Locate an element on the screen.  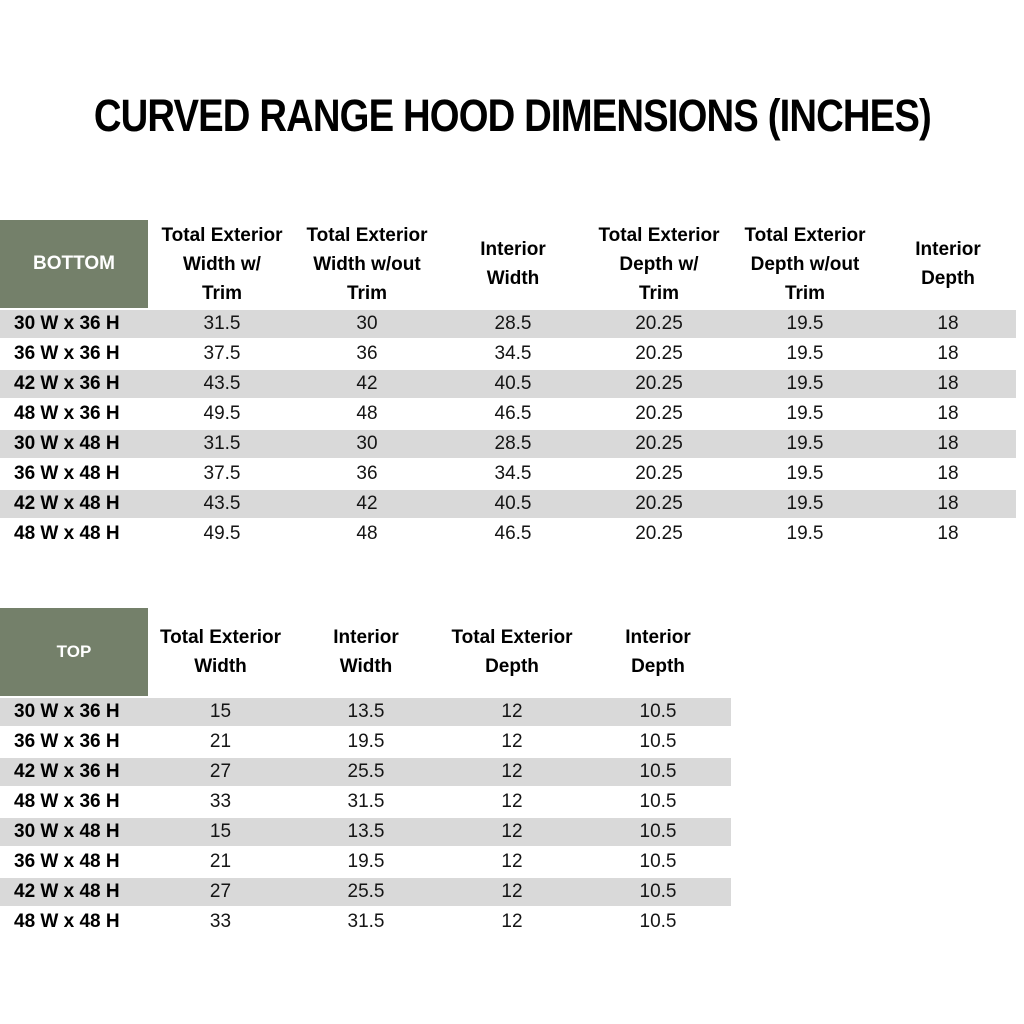
bottom-table-label: BOTTOM is located at coordinates (74, 265).